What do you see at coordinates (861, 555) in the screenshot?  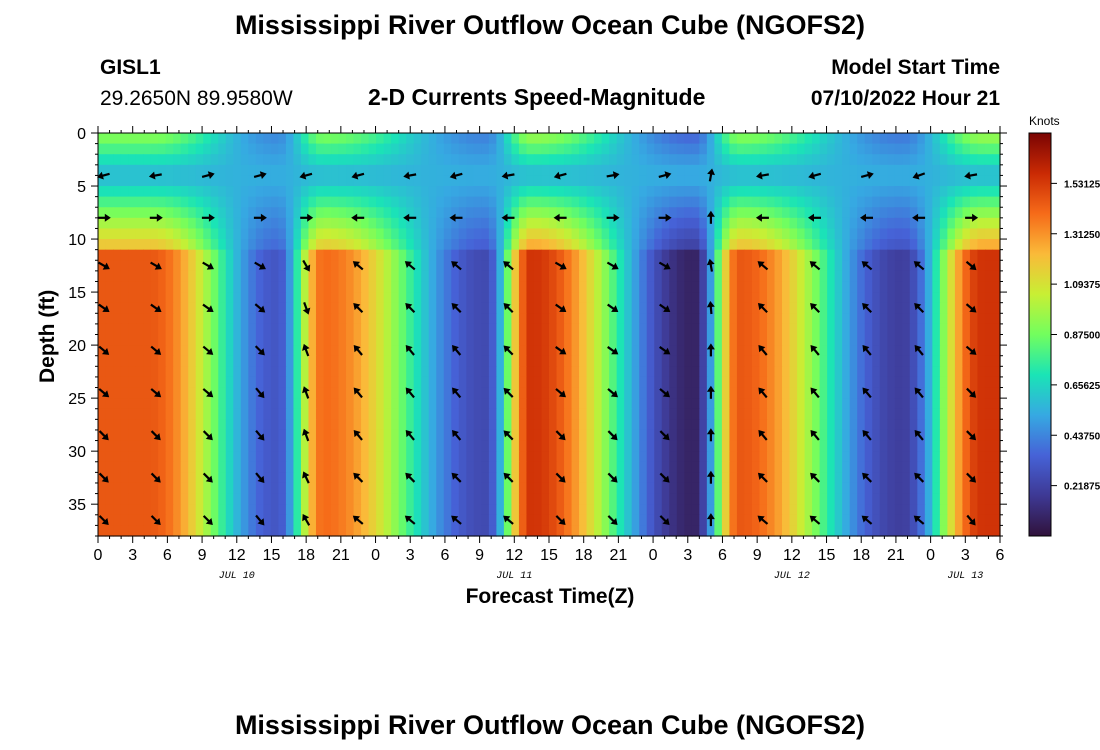 I see `x-tick-label: 18` at bounding box center [861, 555].